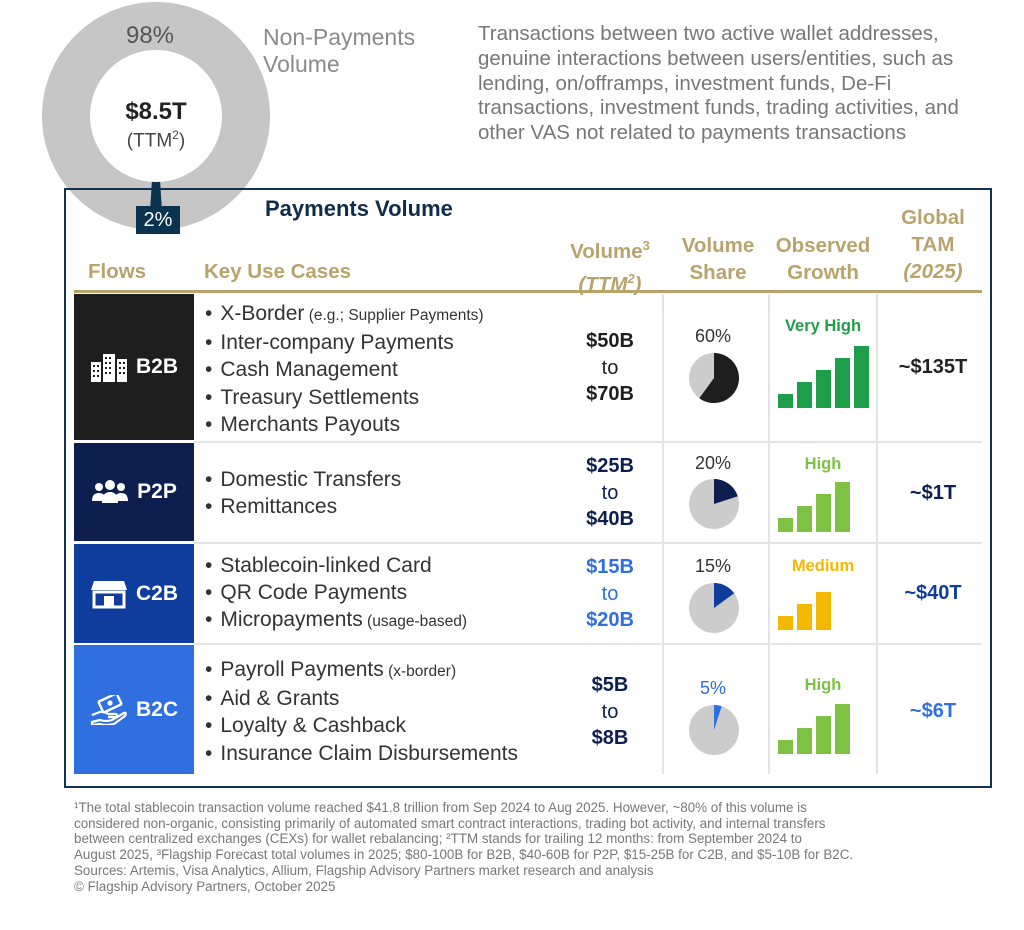 This screenshot has height=930, width=1024. Describe the element at coordinates (344, 313) in the screenshot. I see `list-item: • X-Border (e.g.; Supplier Payments)` at that location.